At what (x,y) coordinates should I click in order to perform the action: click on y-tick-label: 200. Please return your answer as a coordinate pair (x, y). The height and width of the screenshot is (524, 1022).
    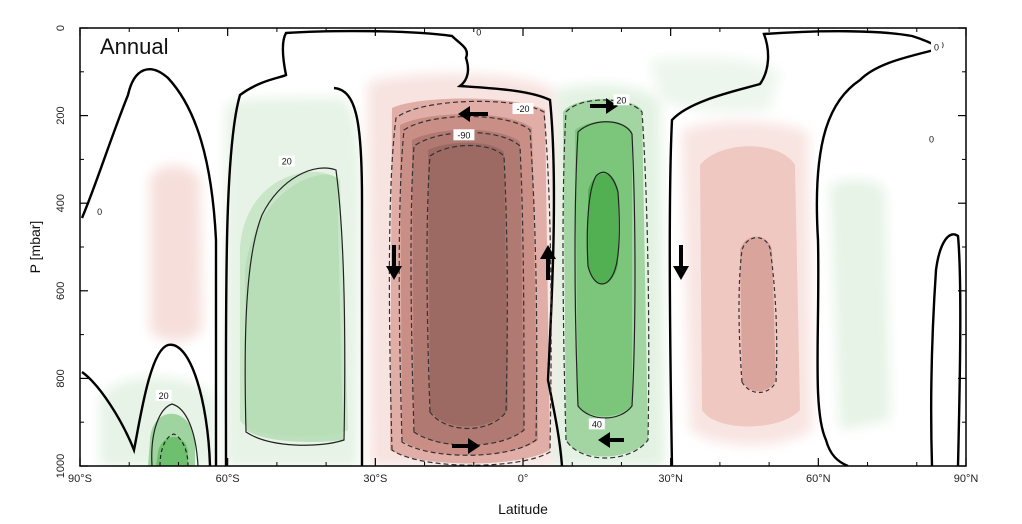
    Looking at the image, I should click on (61, 115).